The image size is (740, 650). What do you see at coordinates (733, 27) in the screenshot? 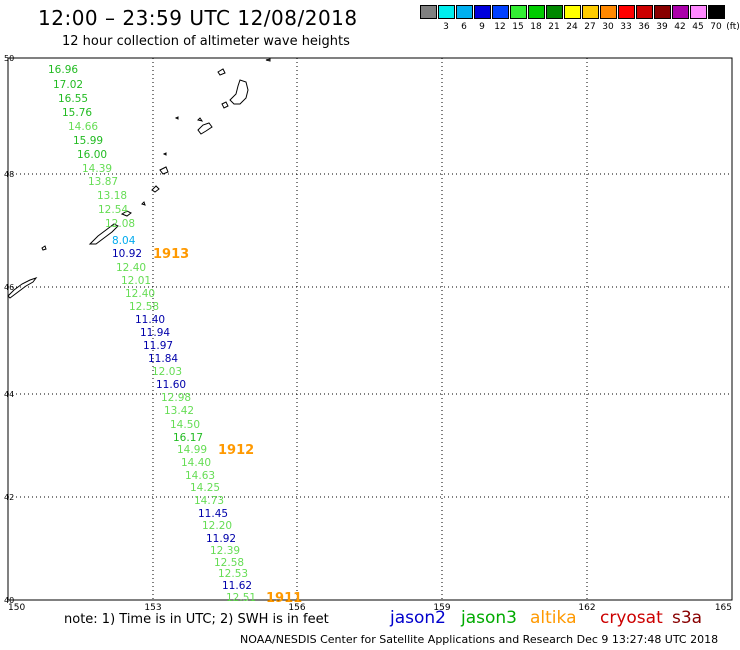
I see `colorbar-unit: (ft)` at bounding box center [733, 27].